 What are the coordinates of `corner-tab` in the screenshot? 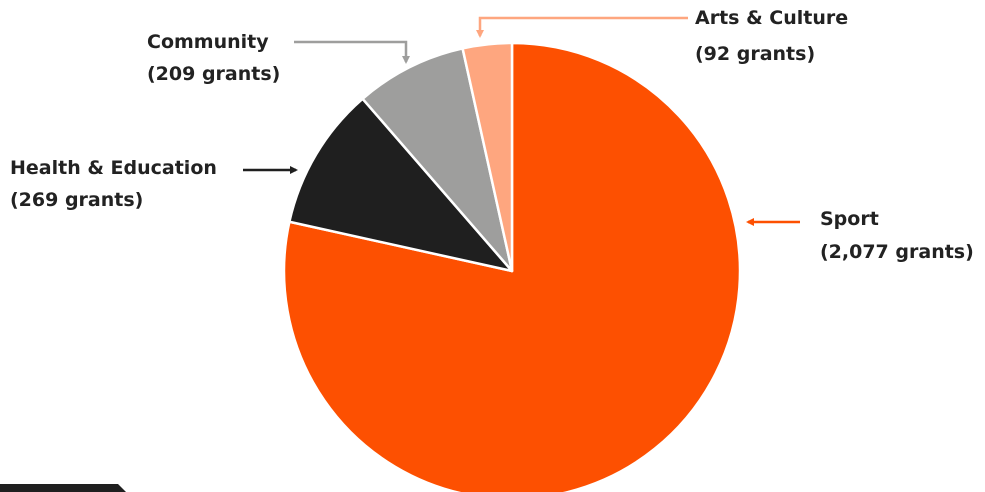 It's located at (63, 488).